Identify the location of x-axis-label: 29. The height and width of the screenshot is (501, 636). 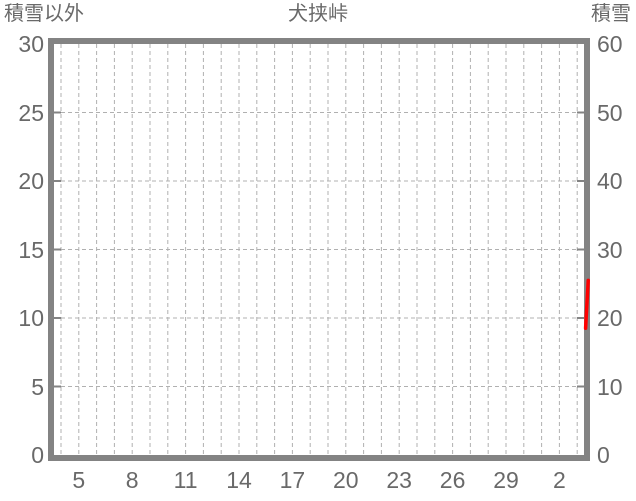
(506, 480).